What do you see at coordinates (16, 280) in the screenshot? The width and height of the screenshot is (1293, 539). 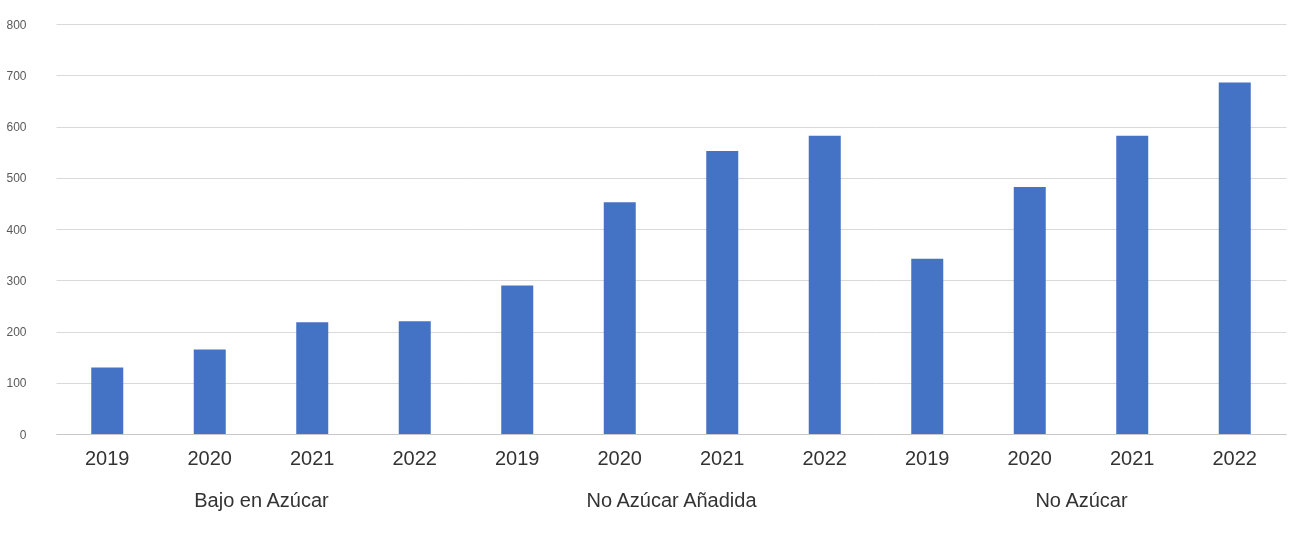 I see `y-tick-label: 300` at bounding box center [16, 280].